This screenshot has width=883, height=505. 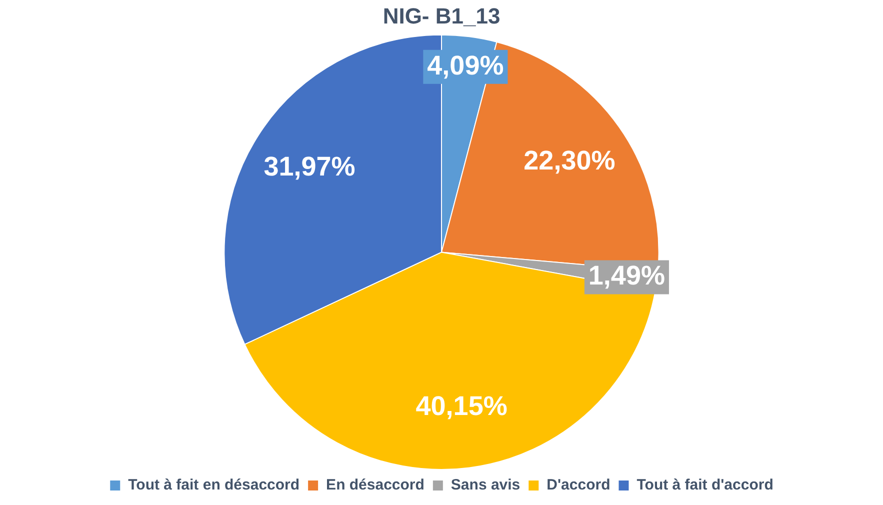 I want to click on data-label: 1,49%, so click(x=626, y=275).